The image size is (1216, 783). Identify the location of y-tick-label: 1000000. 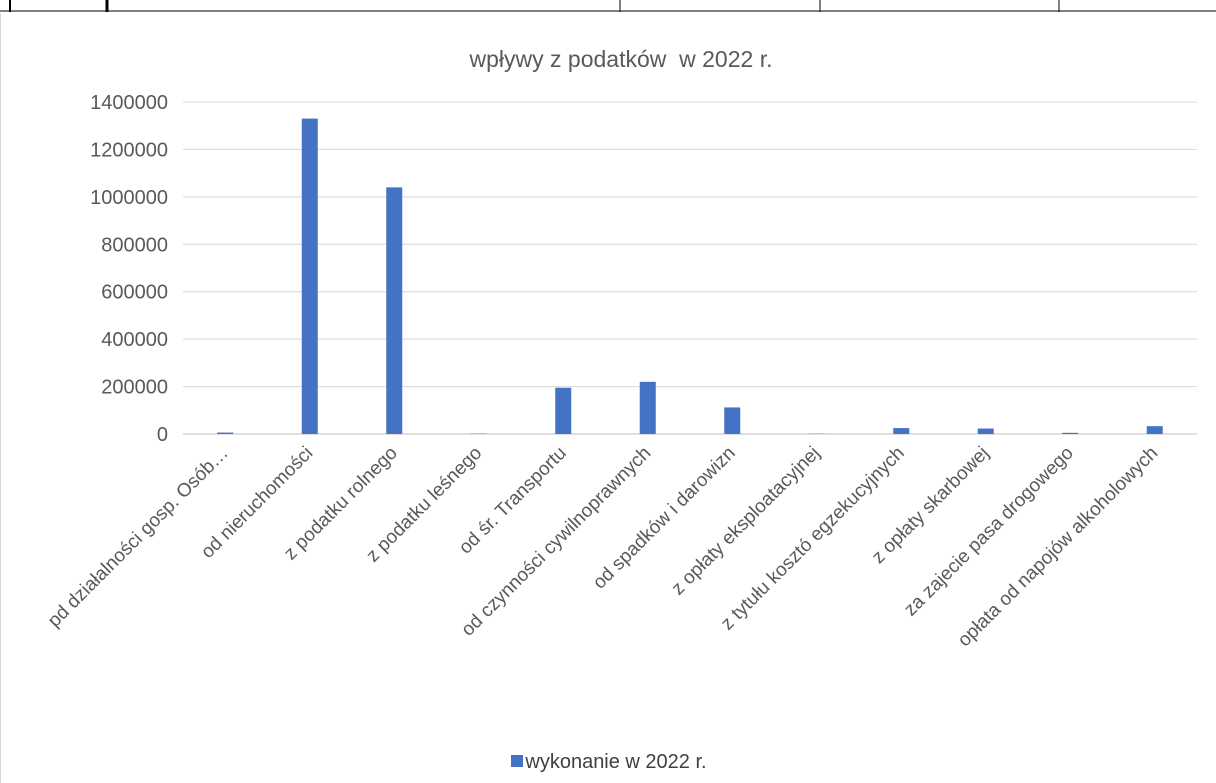
(129, 198).